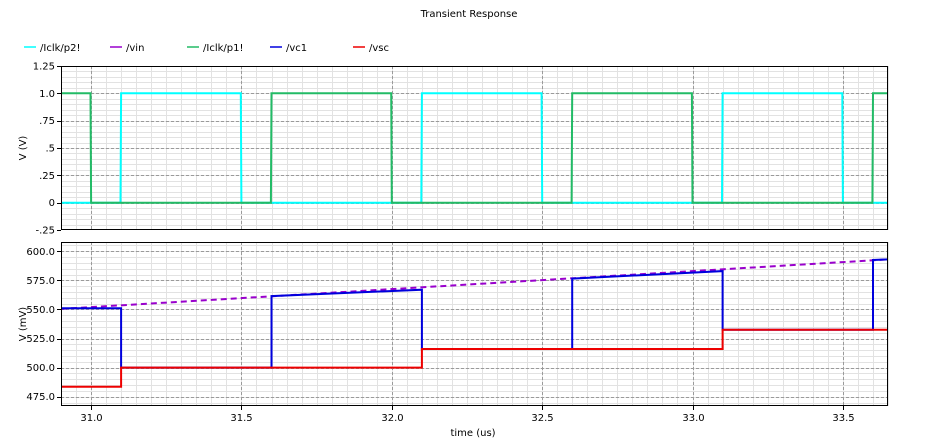 The height and width of the screenshot is (441, 938). What do you see at coordinates (47, 94) in the screenshot?
I see `y-tick-label: 1.0` at bounding box center [47, 94].